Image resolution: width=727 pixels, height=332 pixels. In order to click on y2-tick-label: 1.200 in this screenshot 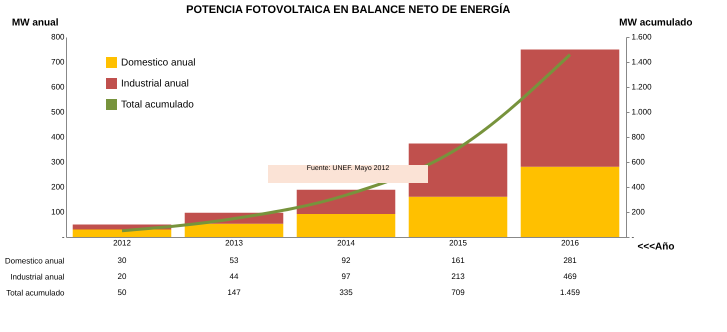, I will do `click(642, 87)`.